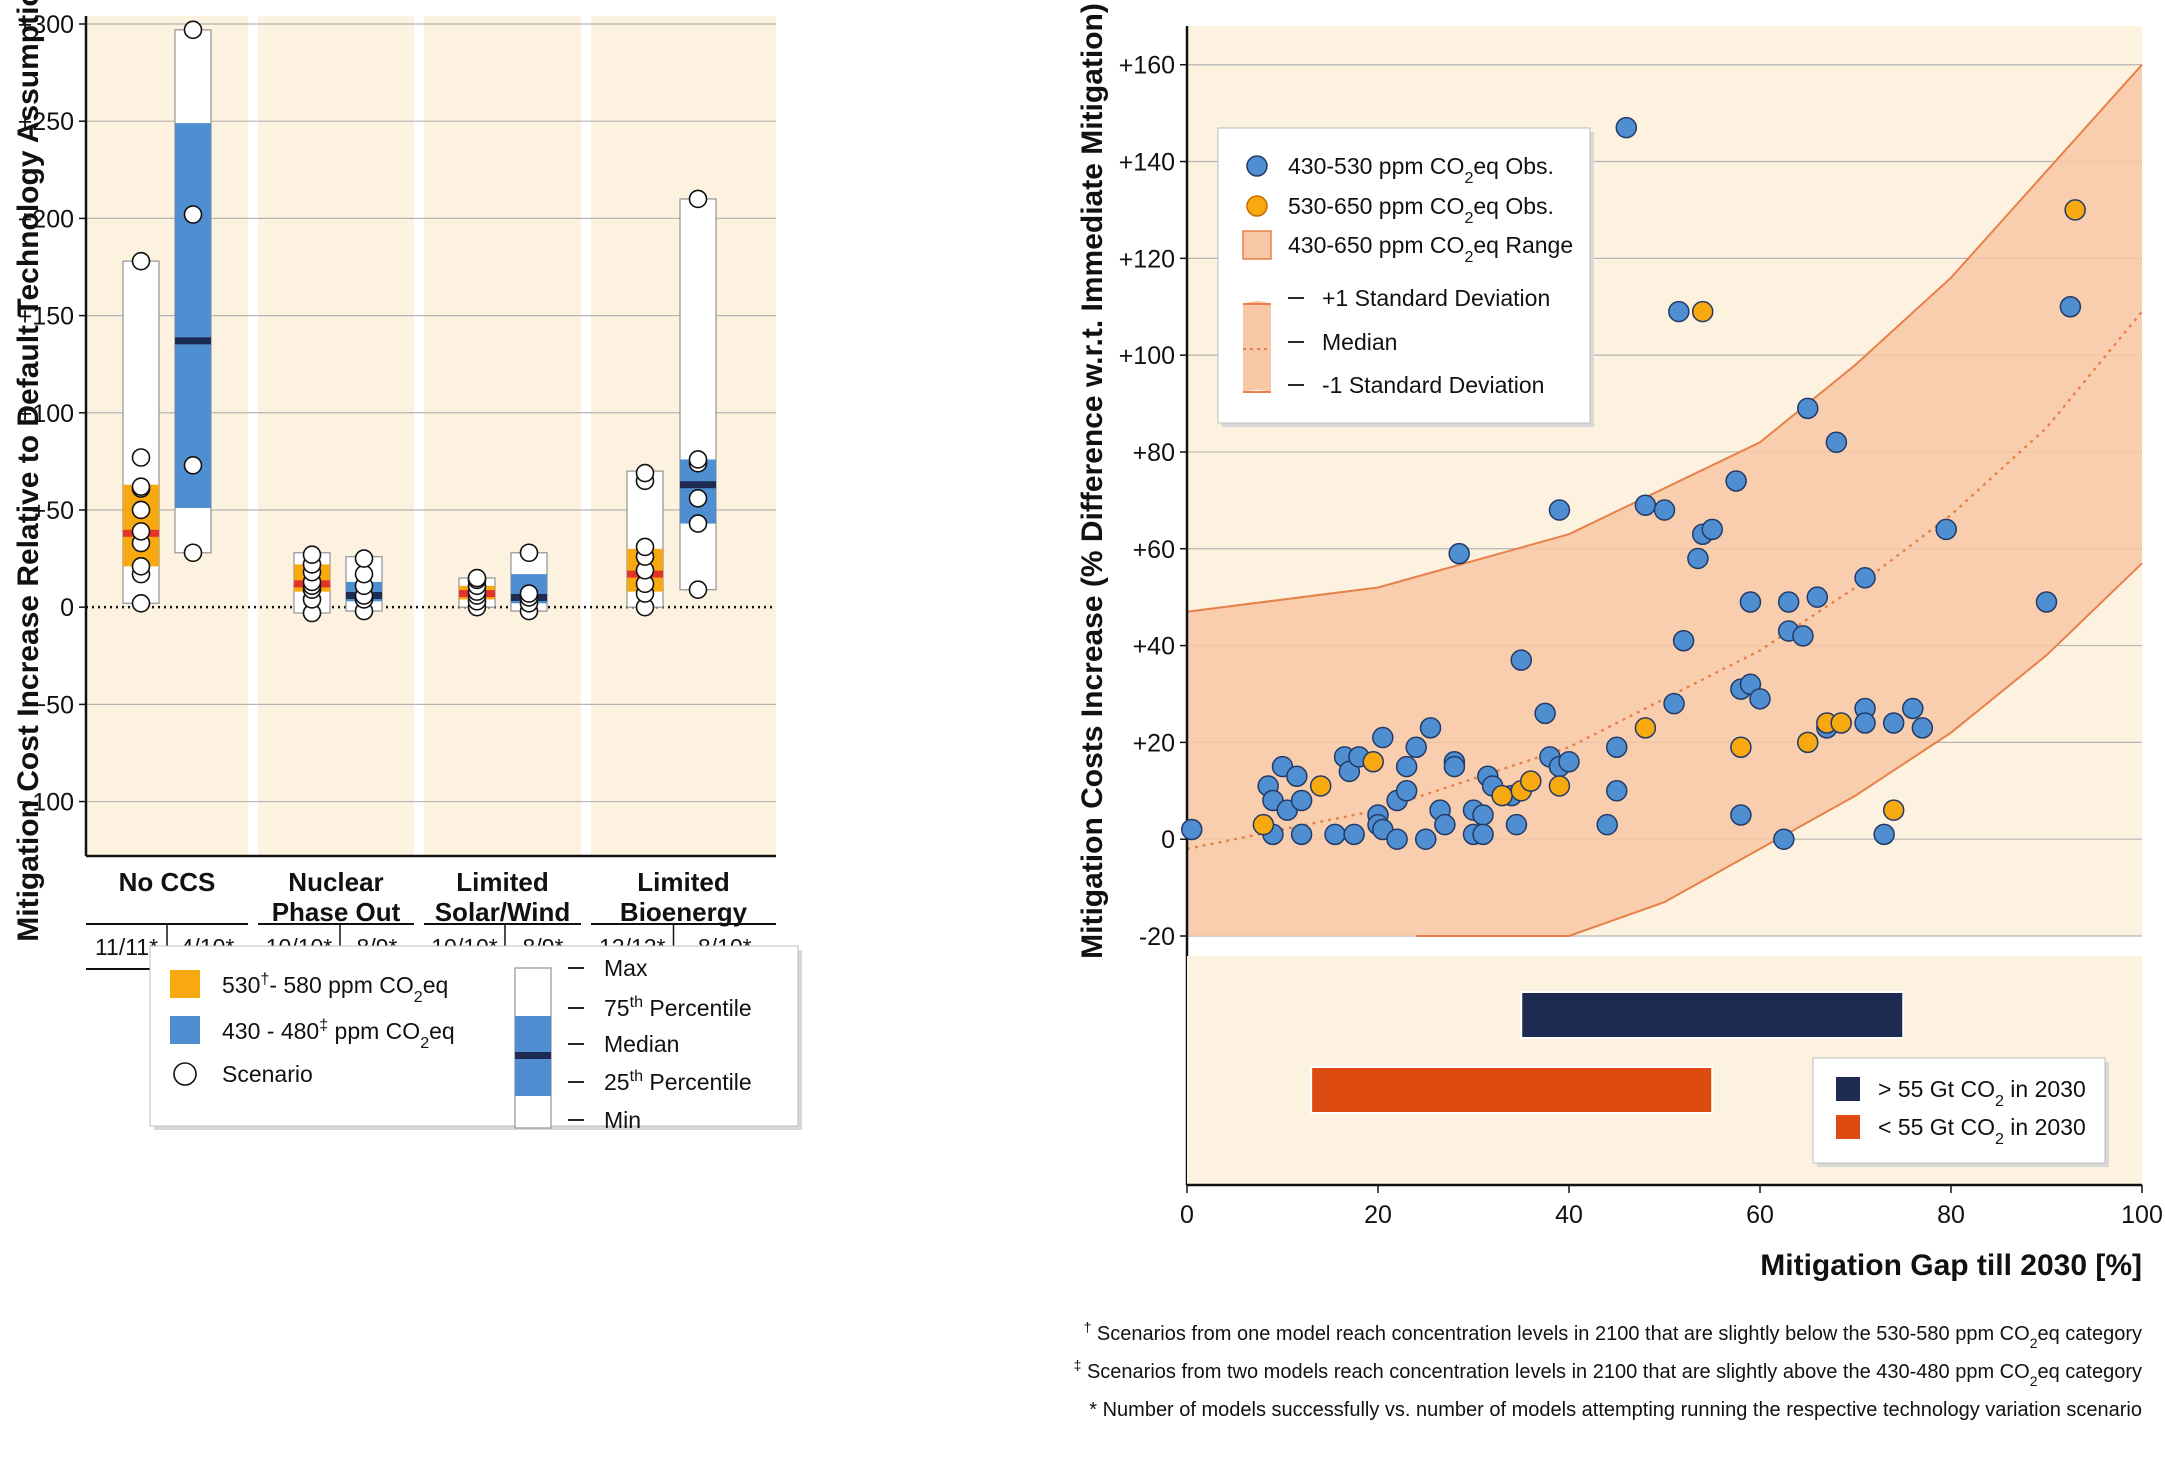 The height and width of the screenshot is (1473, 2165). I want to click on legend-label-range-part-0: 430-650 ppm CO, so click(1376, 245).